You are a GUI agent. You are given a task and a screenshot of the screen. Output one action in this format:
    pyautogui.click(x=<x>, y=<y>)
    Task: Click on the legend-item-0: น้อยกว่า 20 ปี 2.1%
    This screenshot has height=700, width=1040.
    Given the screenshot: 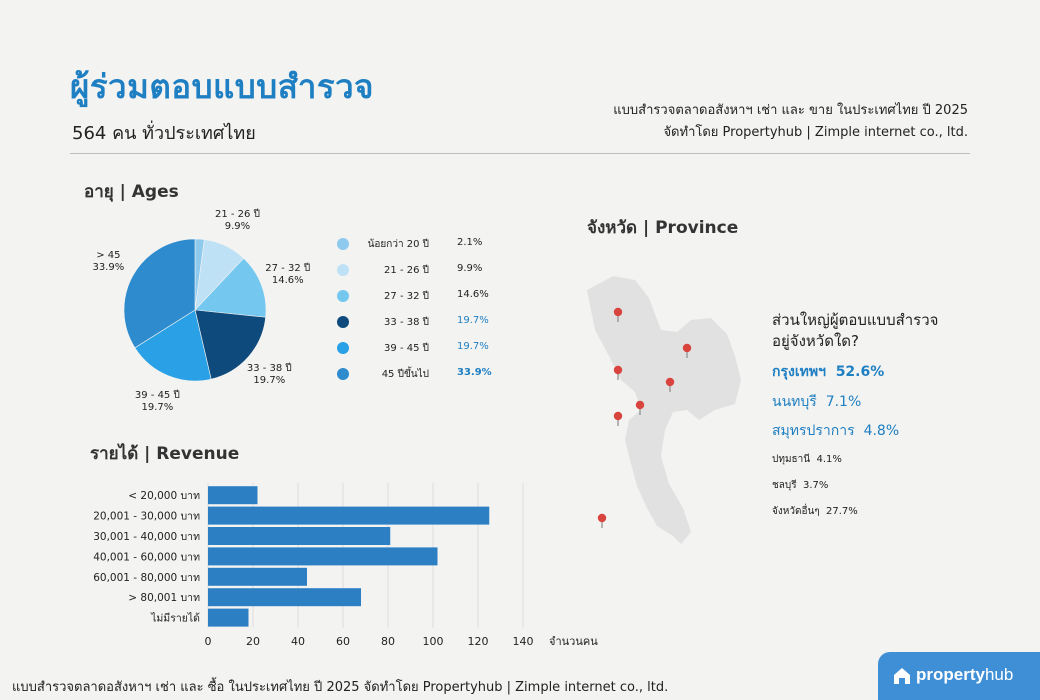 What is the action you would take?
    pyautogui.click(x=422, y=244)
    